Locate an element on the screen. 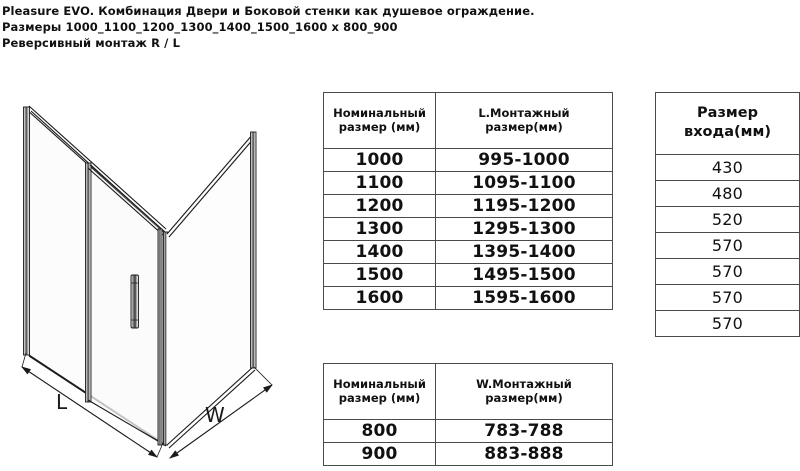  table-row: 430 is located at coordinates (727, 167).